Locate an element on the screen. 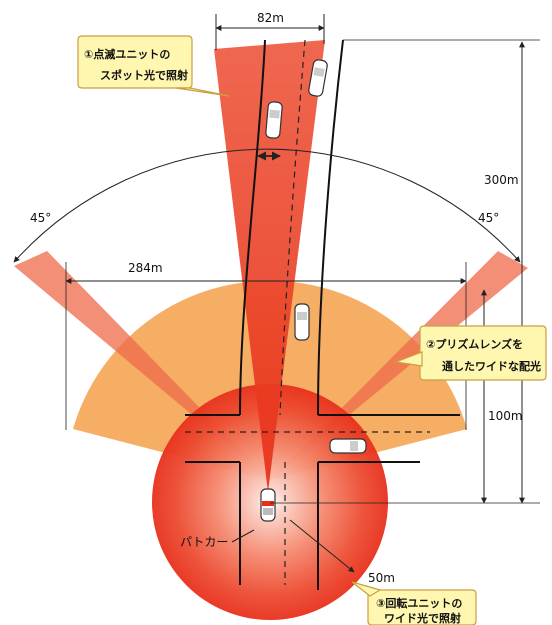  callout-spot-line2: スポット光で照射 is located at coordinates (144, 75).